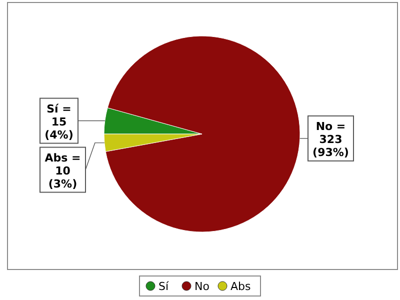  Describe the element at coordinates (330, 139) in the screenshot. I see `data-label: No = 323 (93%)` at that location.